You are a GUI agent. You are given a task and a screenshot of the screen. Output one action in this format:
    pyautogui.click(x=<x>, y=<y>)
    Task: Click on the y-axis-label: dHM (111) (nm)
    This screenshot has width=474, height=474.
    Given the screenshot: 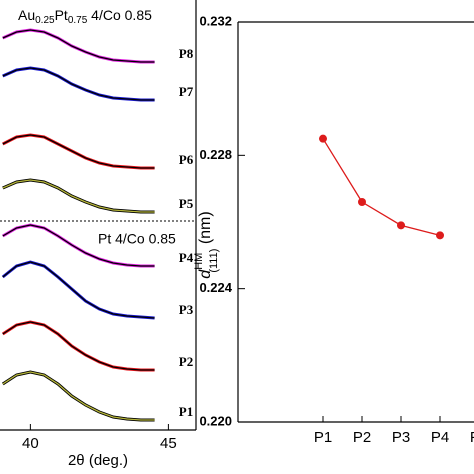 What is the action you would take?
    pyautogui.click(x=206, y=244)
    